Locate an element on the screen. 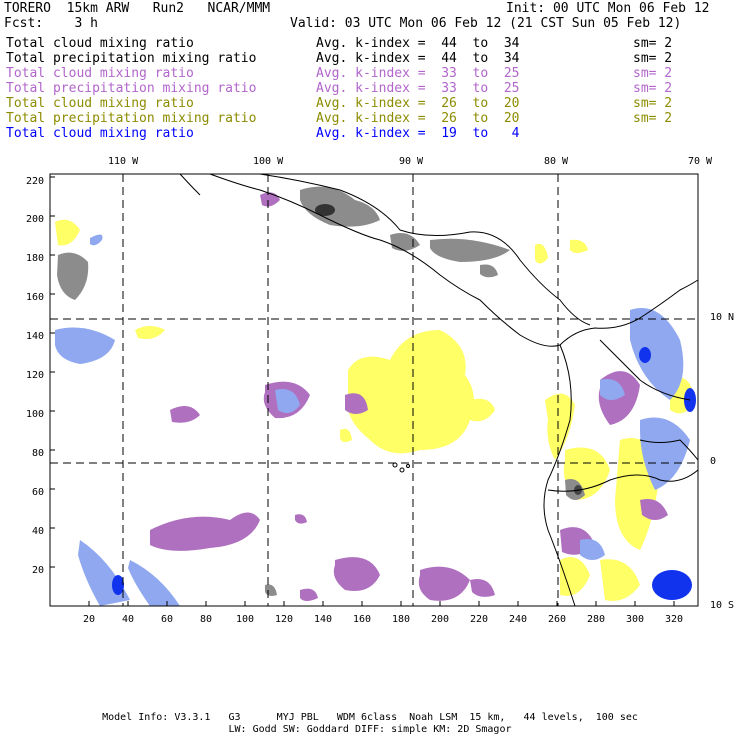 This screenshot has height=740, width=740. x-tick-label: 160 is located at coordinates (362, 619).